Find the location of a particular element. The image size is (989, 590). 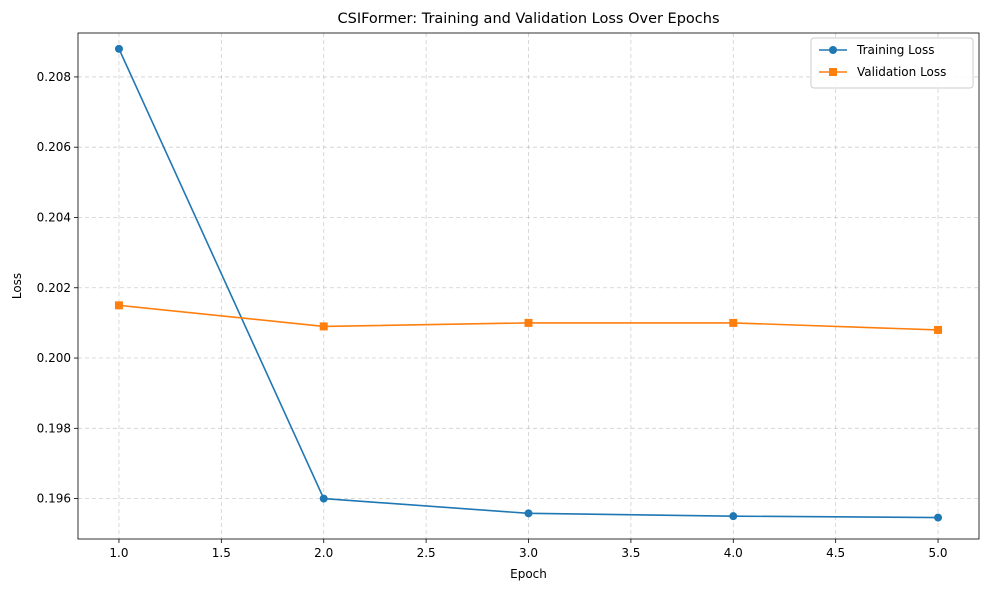

x-tick-label: 2.0 is located at coordinates (323, 553).